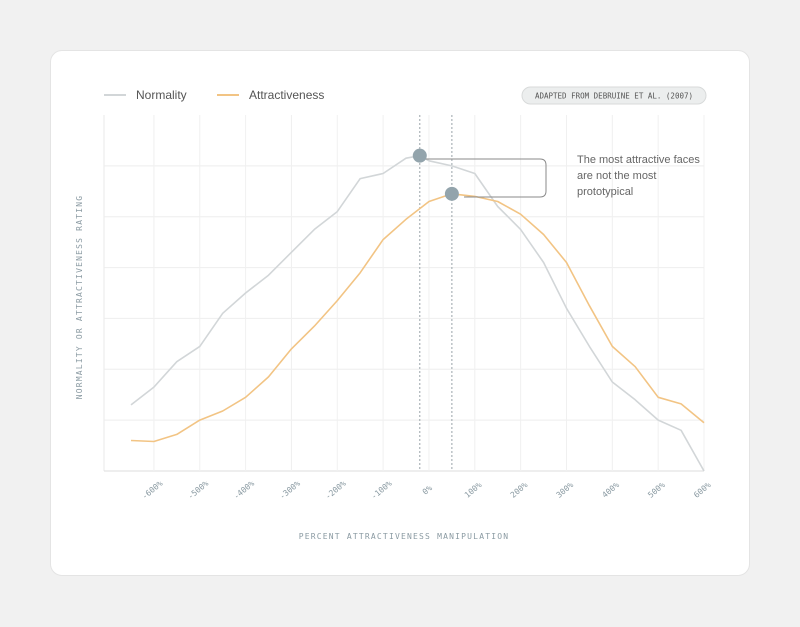 This screenshot has height=627, width=800. I want to click on x-tick-label-7: 100%, so click(473, 489).